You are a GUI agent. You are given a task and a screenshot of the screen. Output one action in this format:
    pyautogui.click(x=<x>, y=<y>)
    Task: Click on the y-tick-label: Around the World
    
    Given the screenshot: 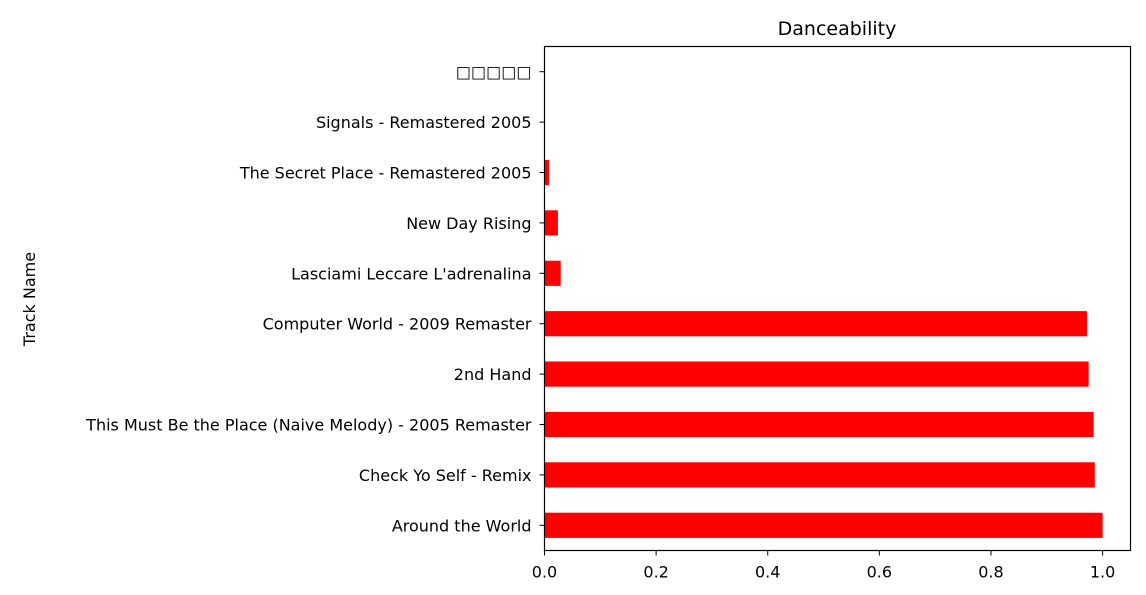 What is the action you would take?
    pyautogui.click(x=462, y=525)
    